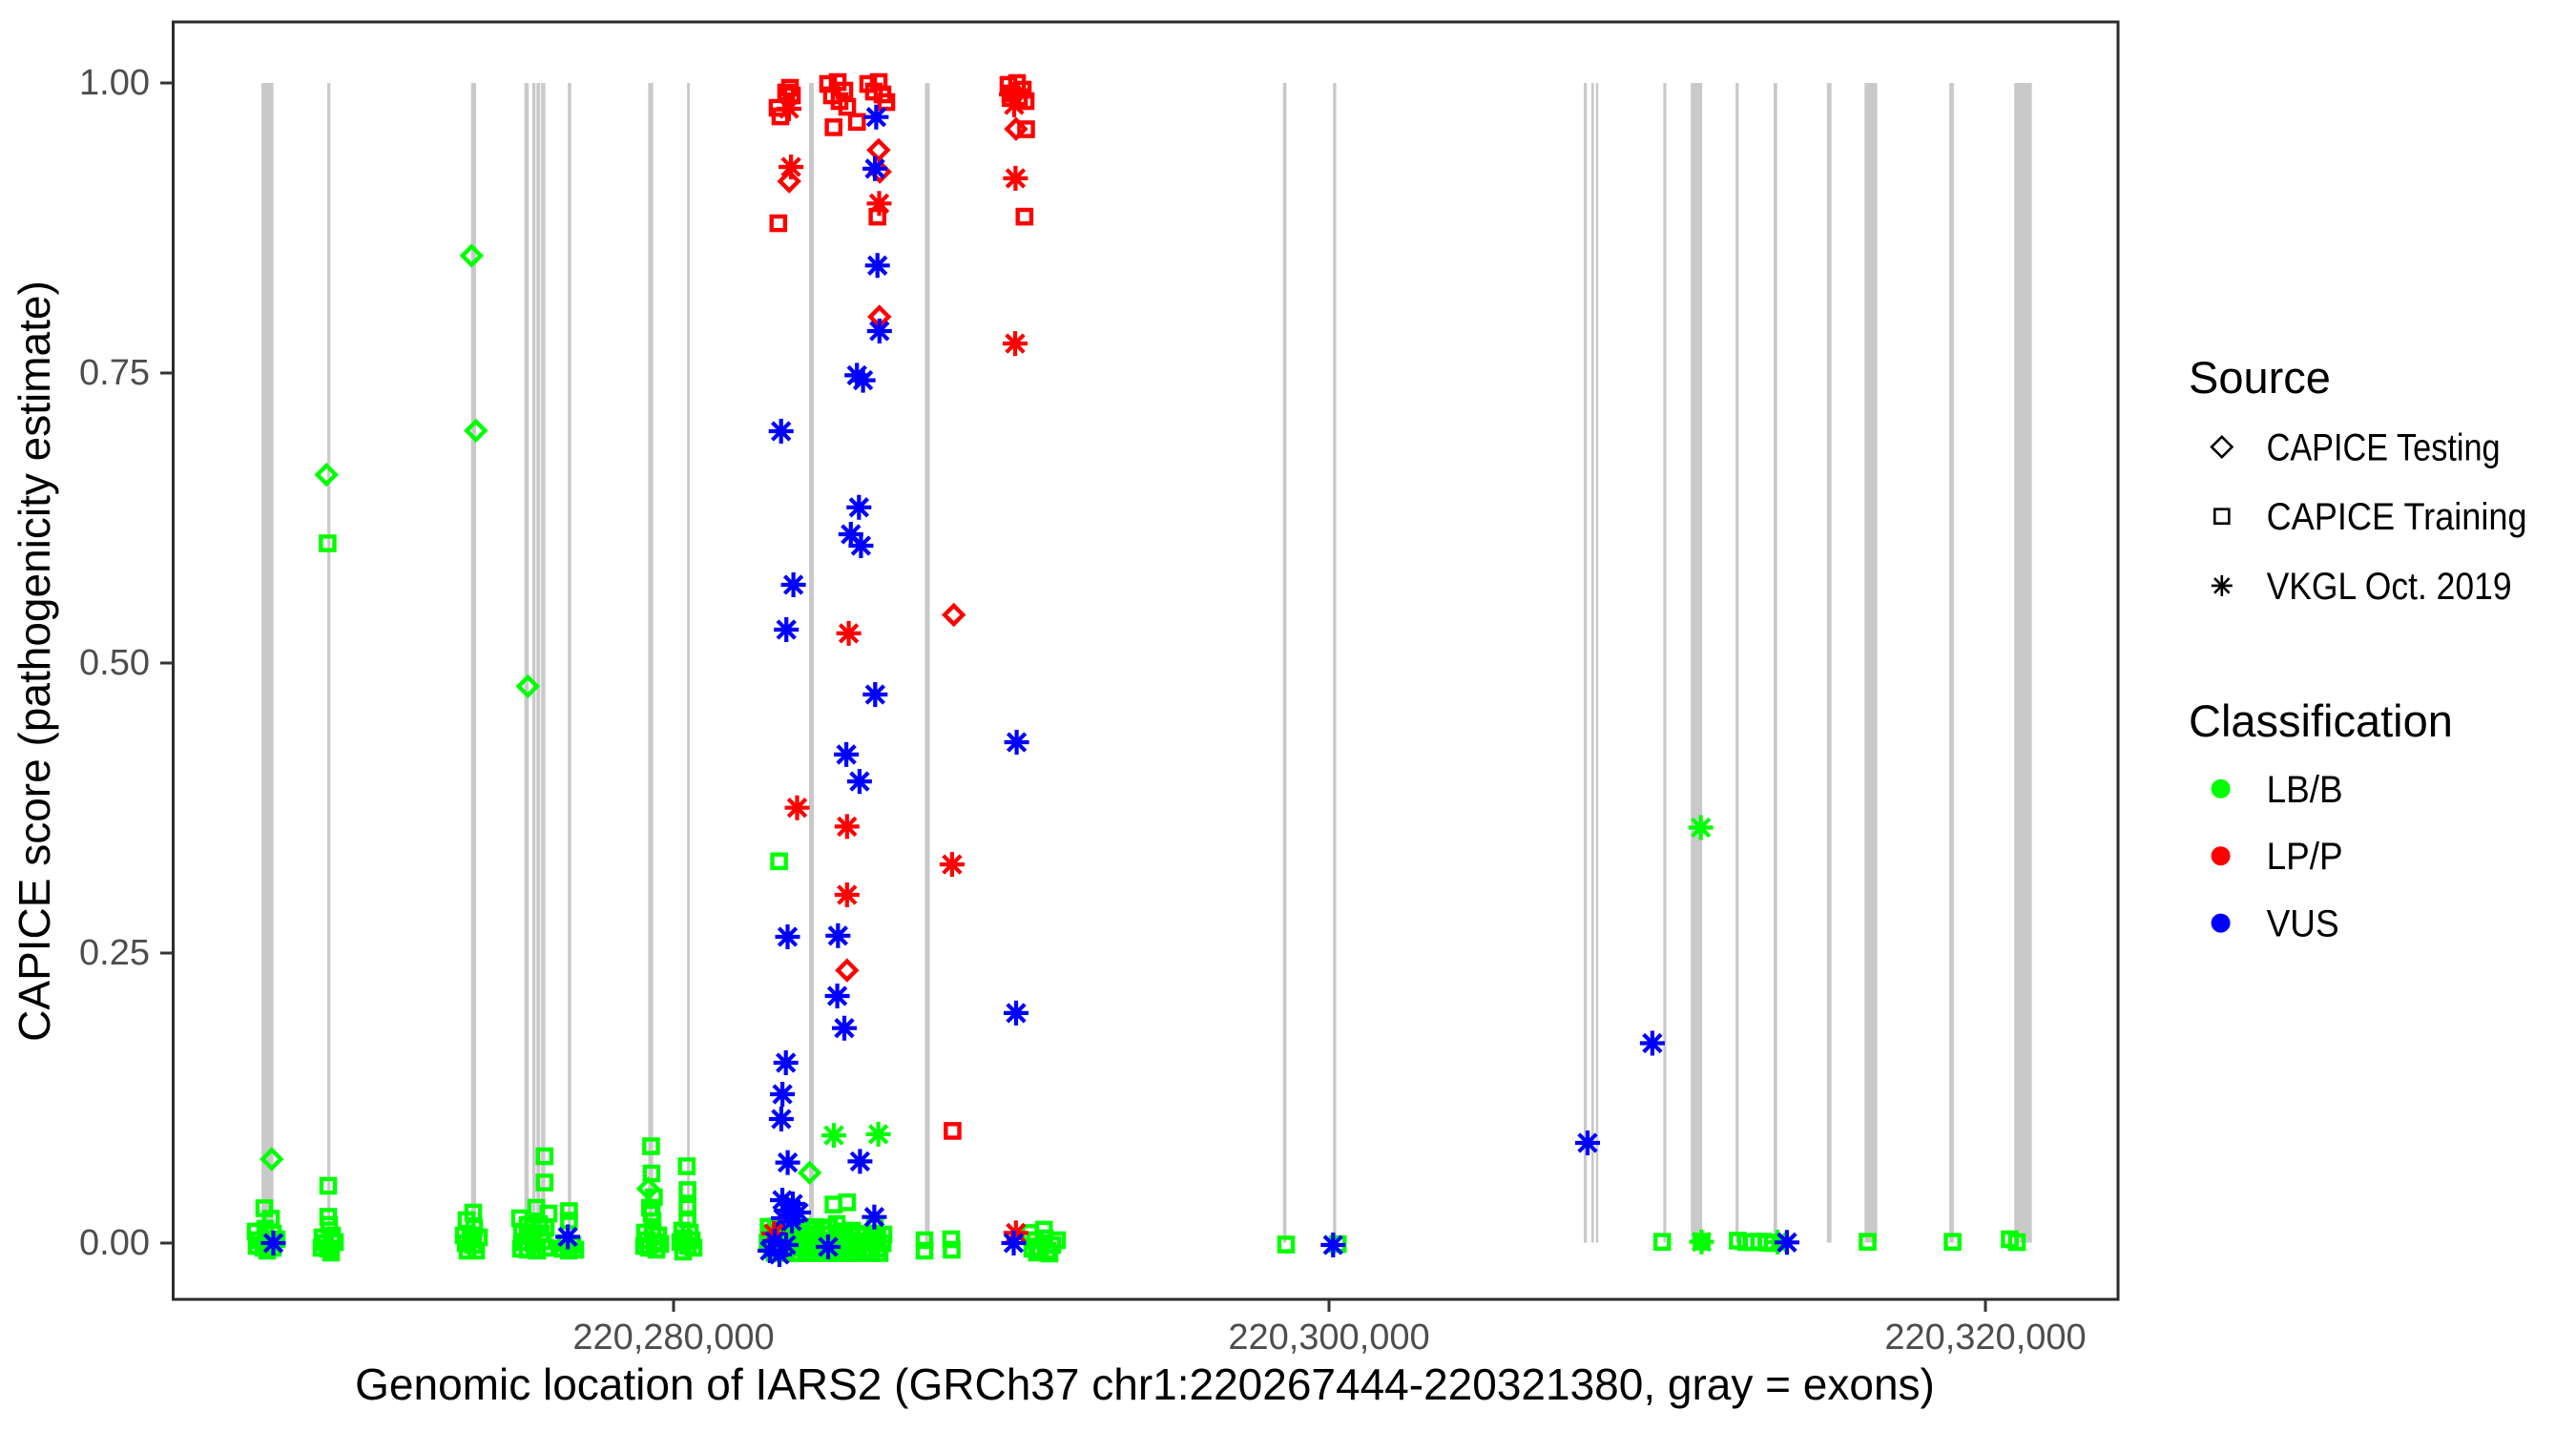 Image resolution: width=2576 pixels, height=1431 pixels. What do you see at coordinates (1985, 1337) in the screenshot?
I see `svg-text: 220,320,000` at bounding box center [1985, 1337].